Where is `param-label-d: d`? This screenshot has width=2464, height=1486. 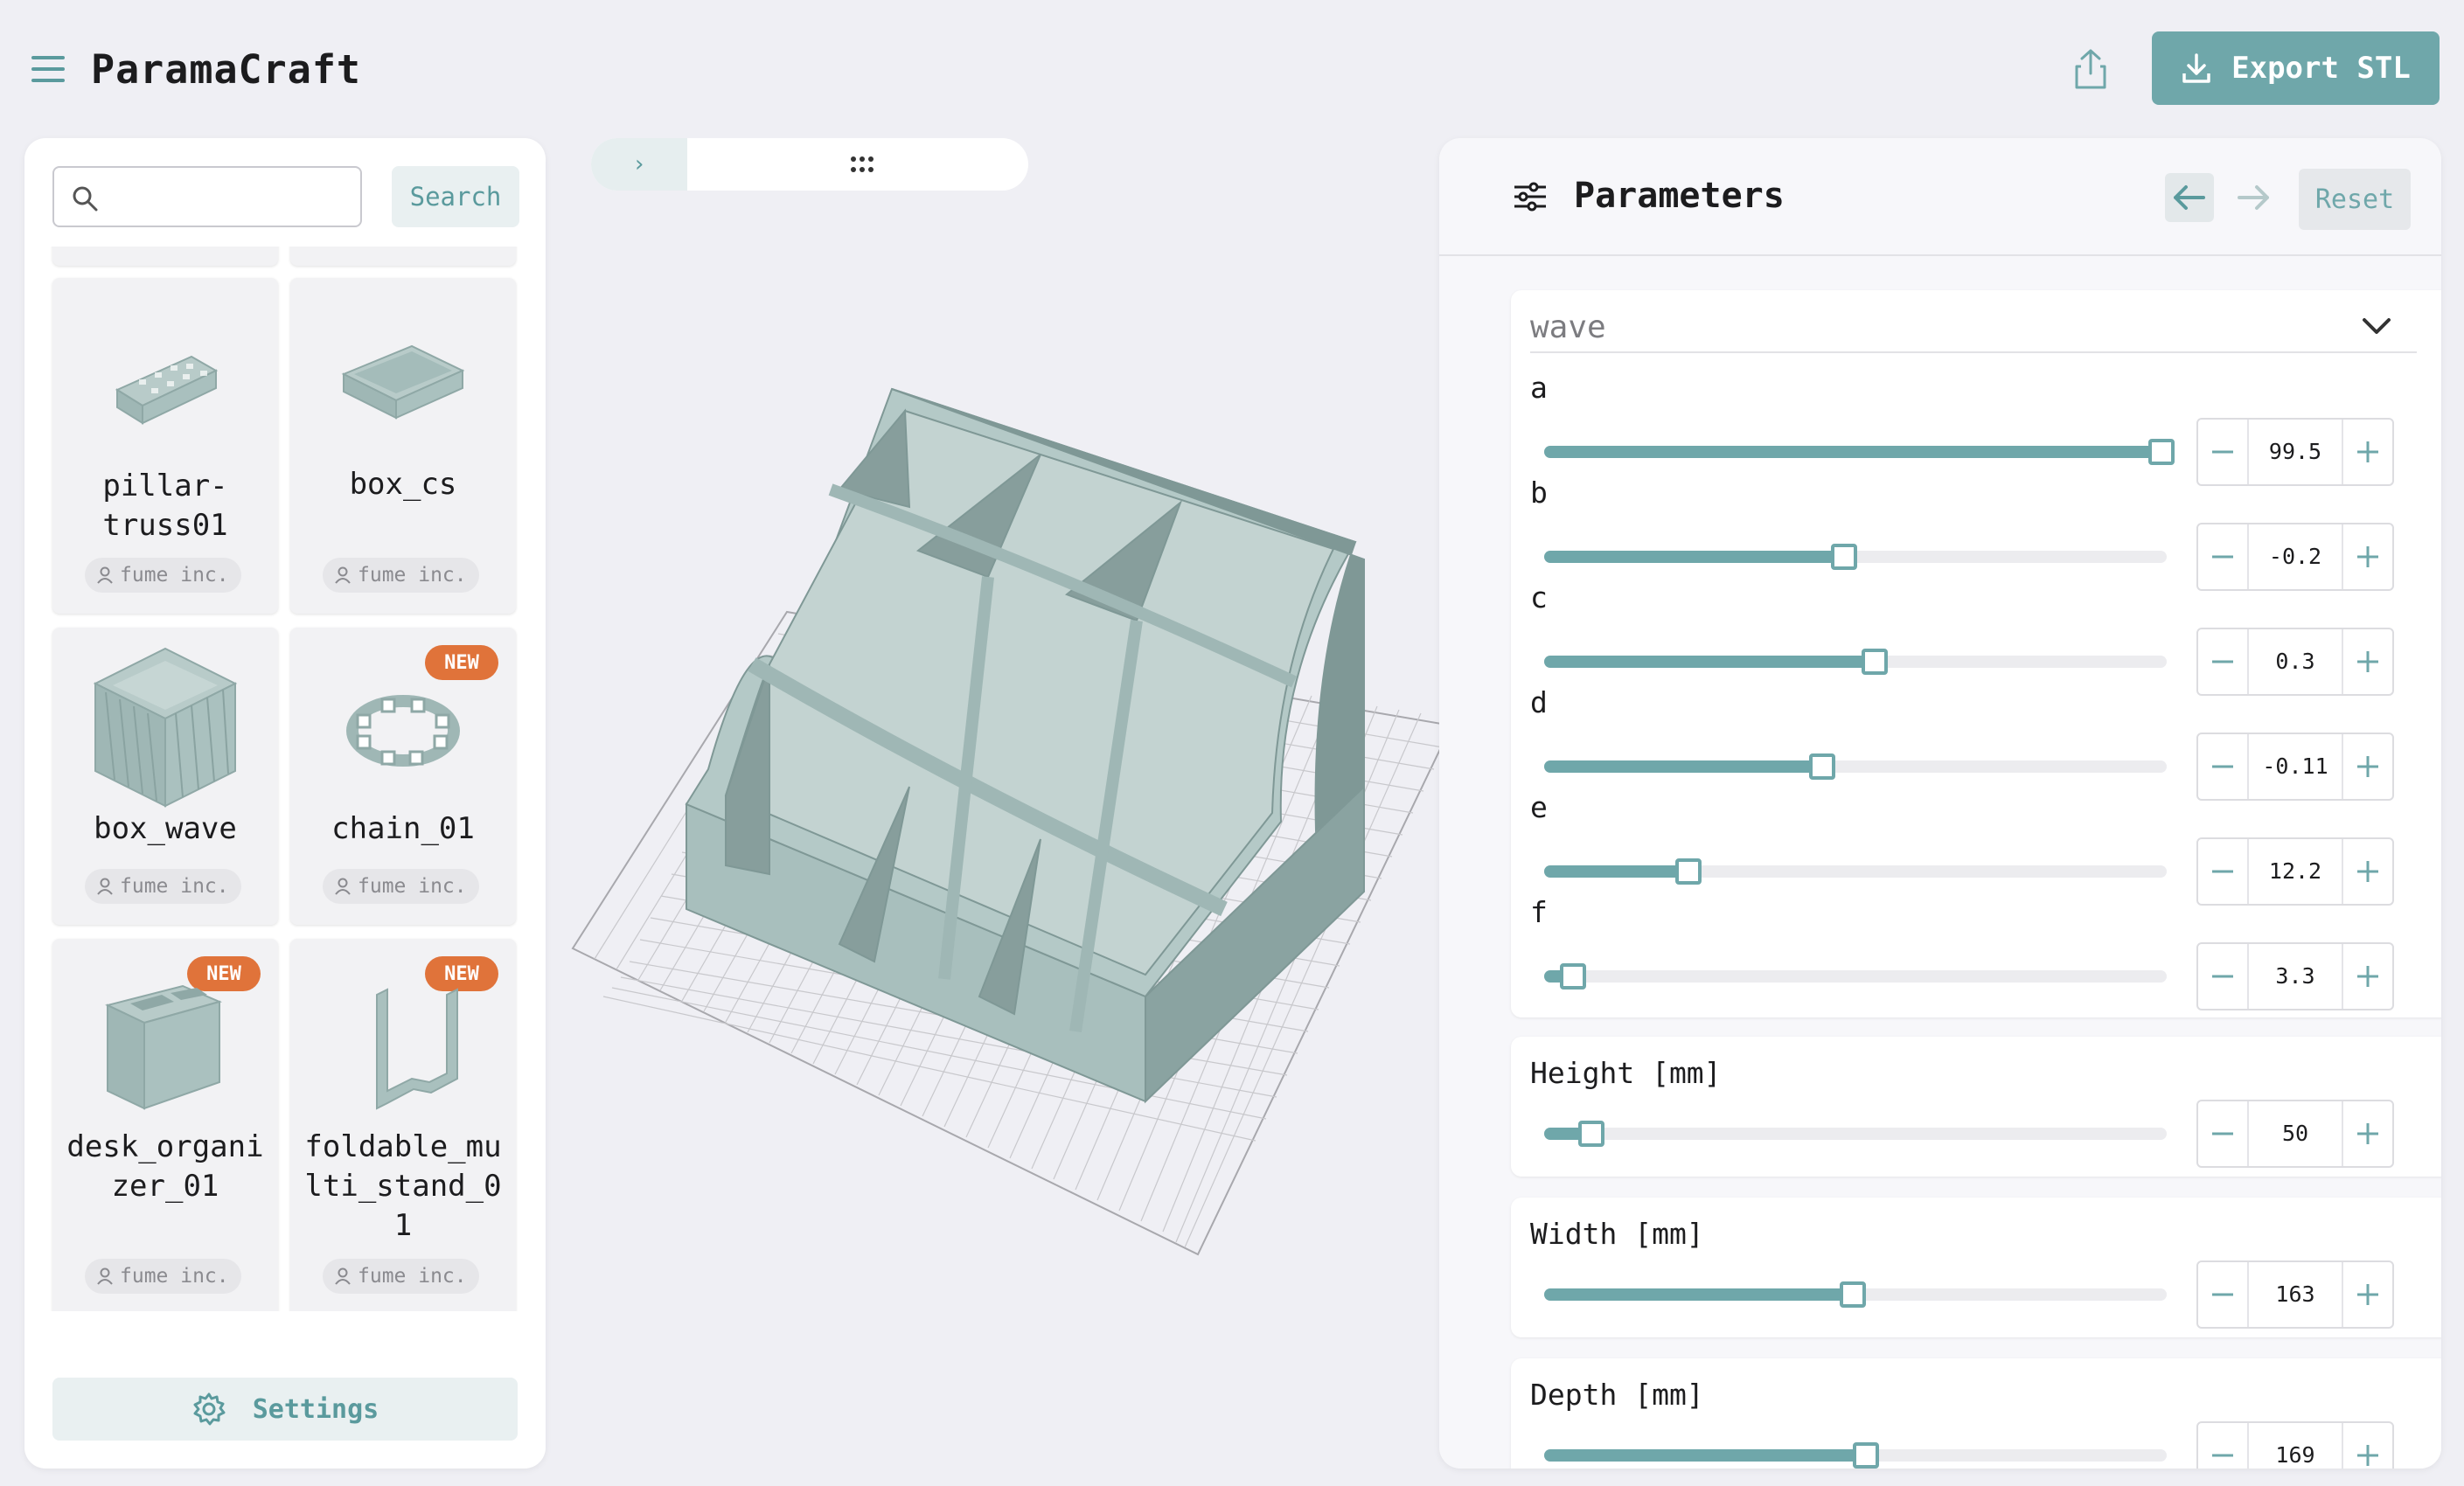 param-label-d: d is located at coordinates (1539, 702).